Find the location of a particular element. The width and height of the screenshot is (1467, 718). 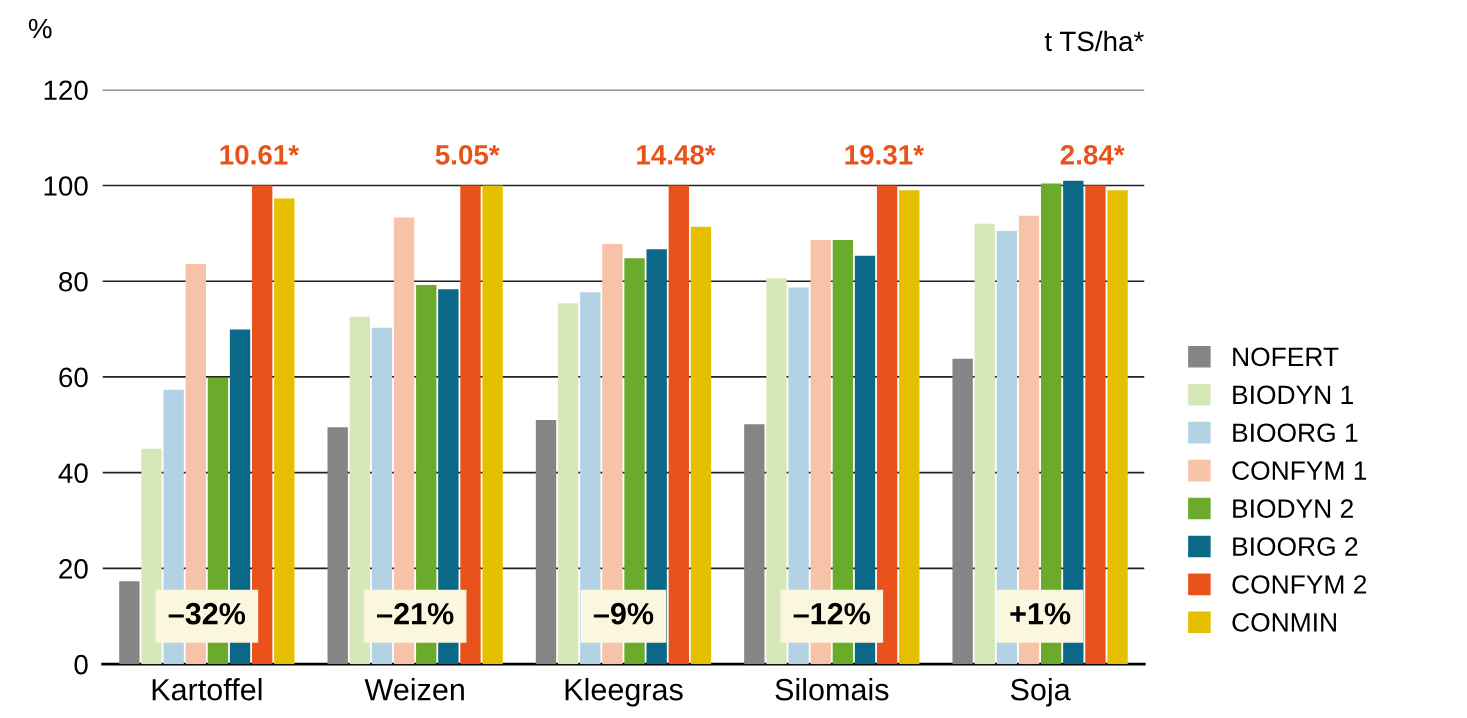

annotation: 14.48* is located at coordinates (676, 155).